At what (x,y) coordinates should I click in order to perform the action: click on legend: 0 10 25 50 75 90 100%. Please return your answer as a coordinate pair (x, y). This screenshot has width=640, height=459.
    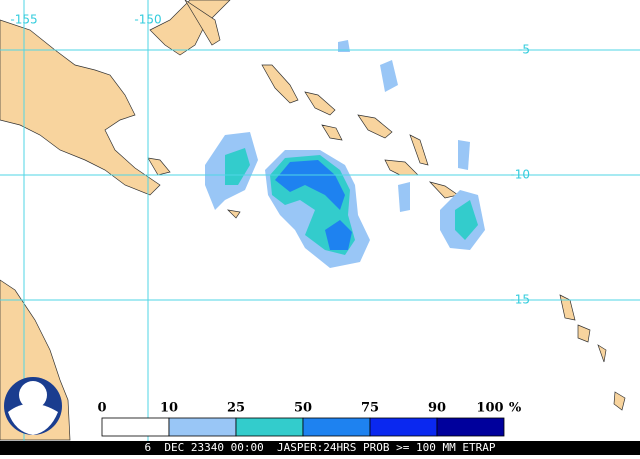
    Looking at the image, I should click on (309, 419).